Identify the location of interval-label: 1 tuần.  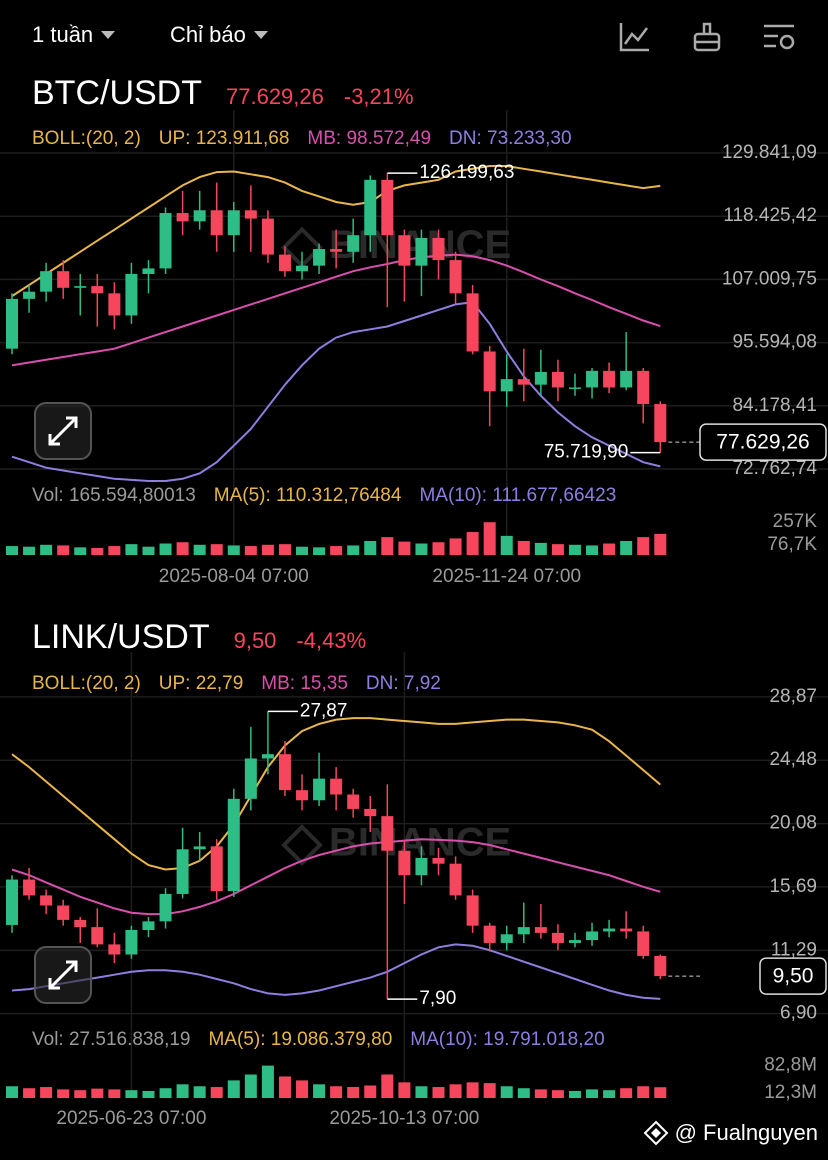
(63, 34).